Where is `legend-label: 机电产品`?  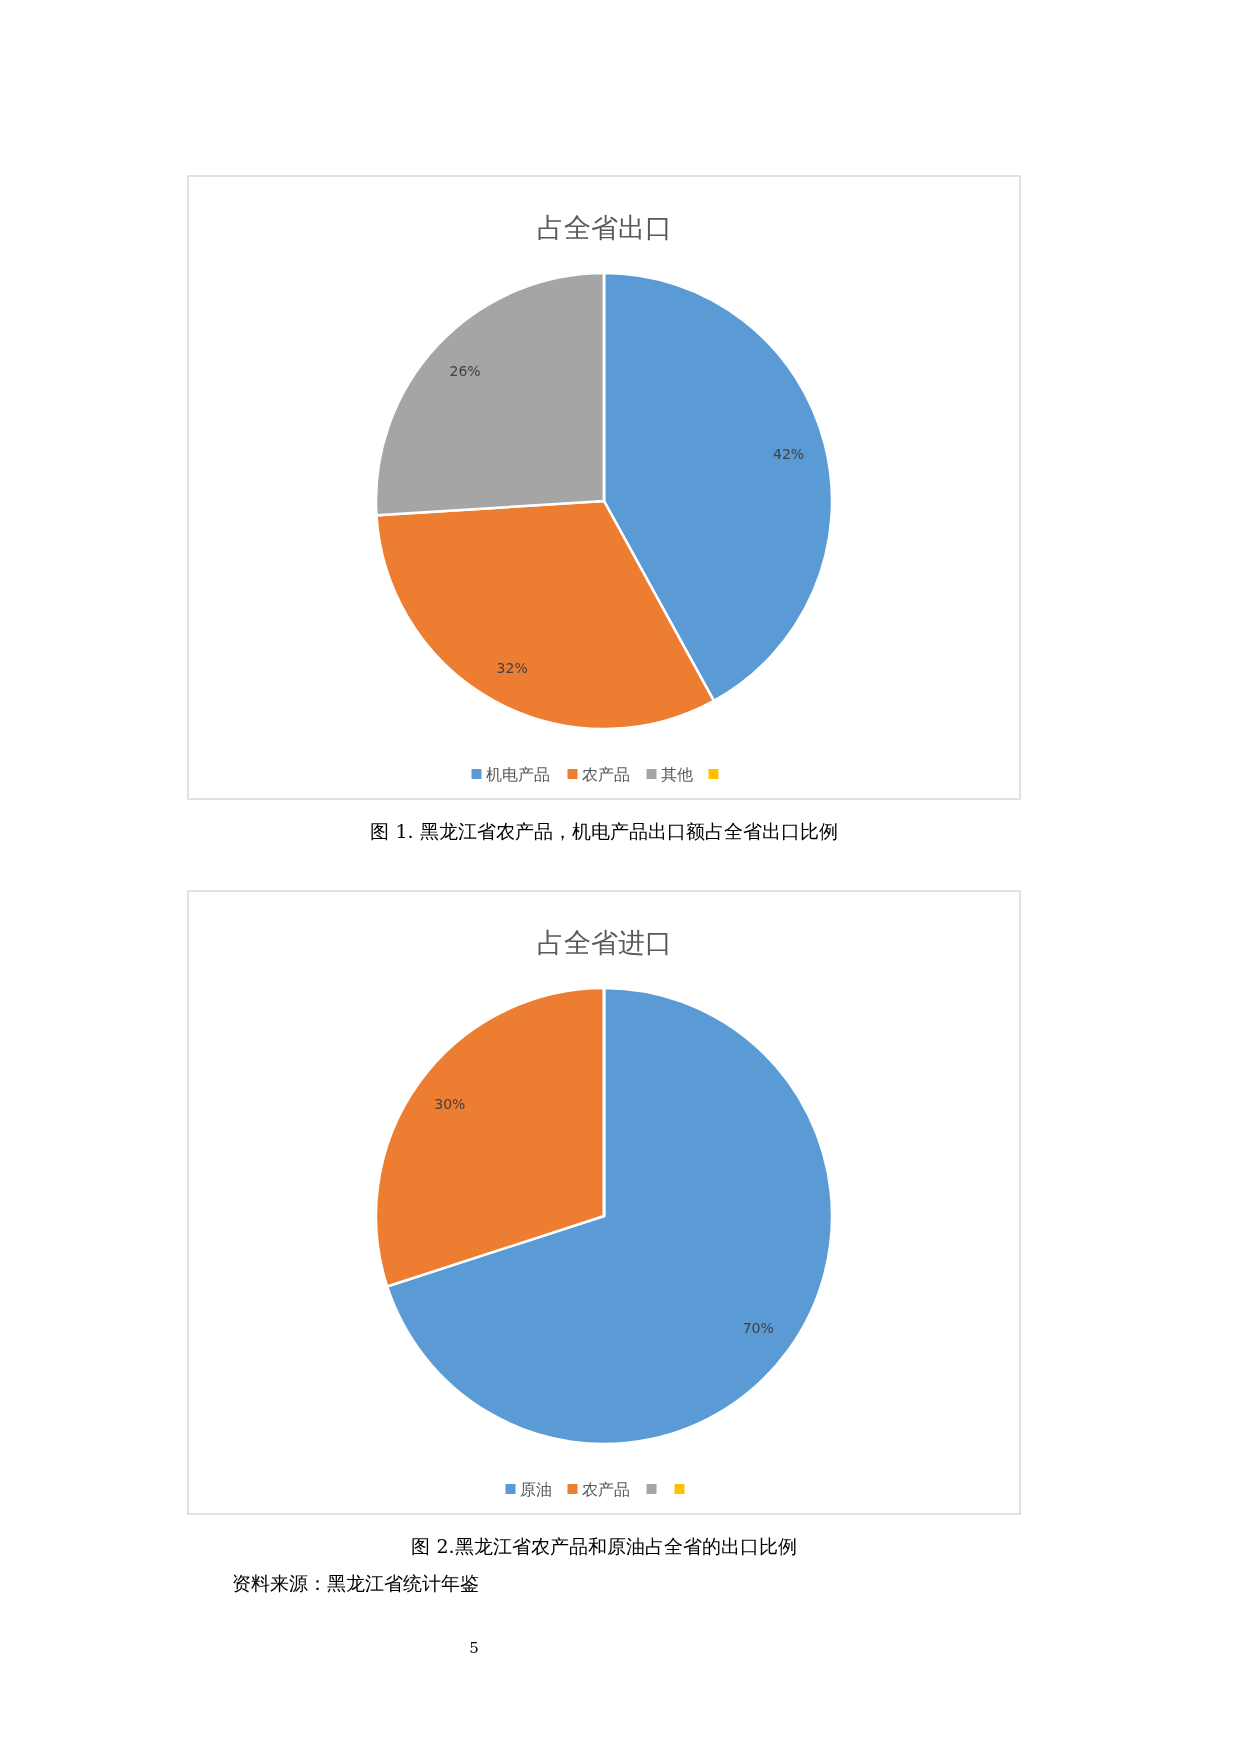 legend-label: 机电产品 is located at coordinates (517, 774).